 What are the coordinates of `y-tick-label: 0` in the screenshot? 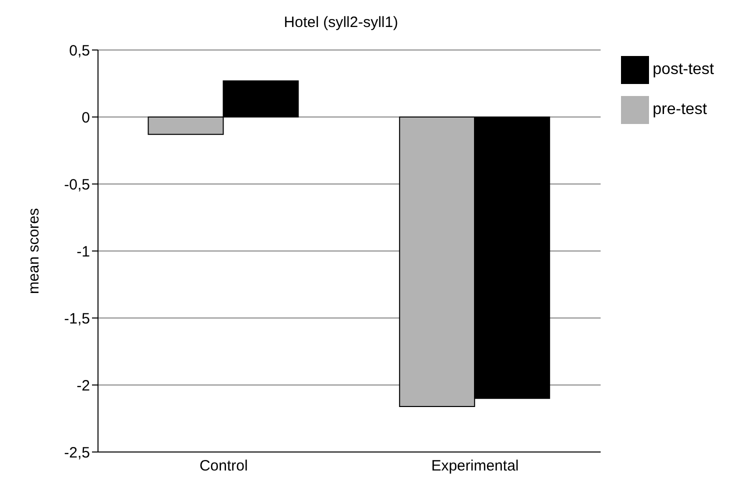 It's located at (86, 117).